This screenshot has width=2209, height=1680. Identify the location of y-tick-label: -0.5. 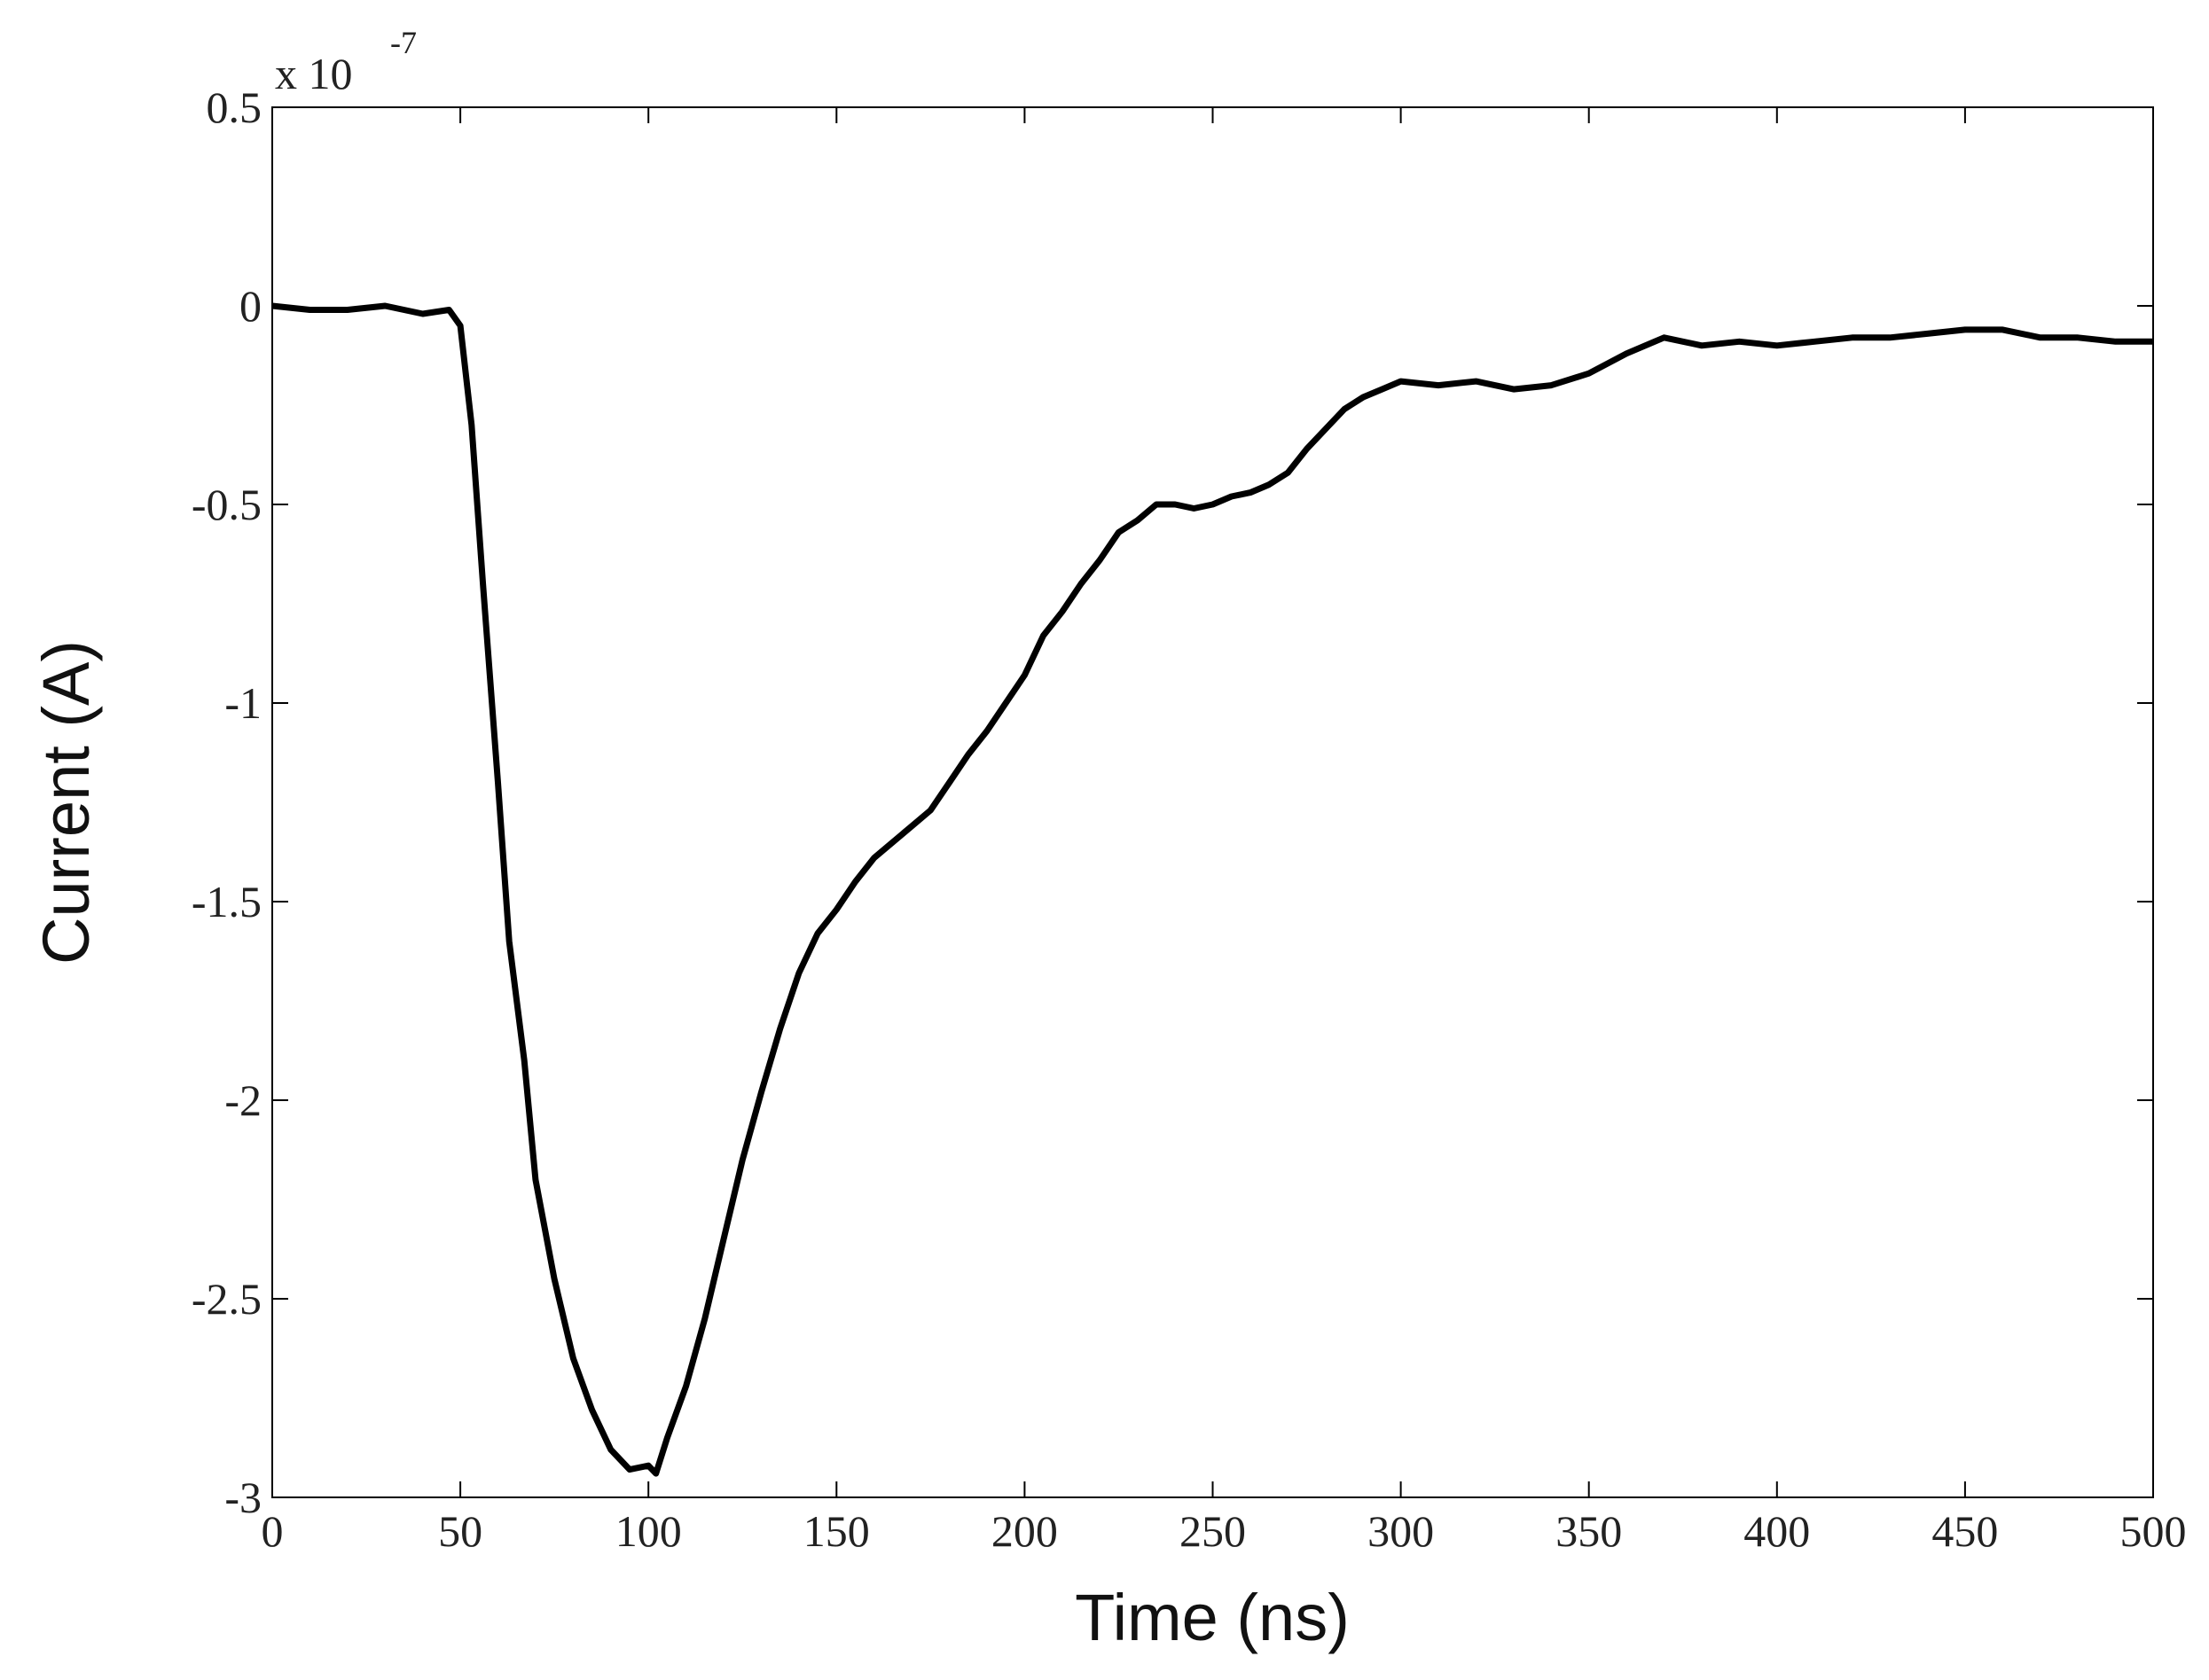
(227, 504).